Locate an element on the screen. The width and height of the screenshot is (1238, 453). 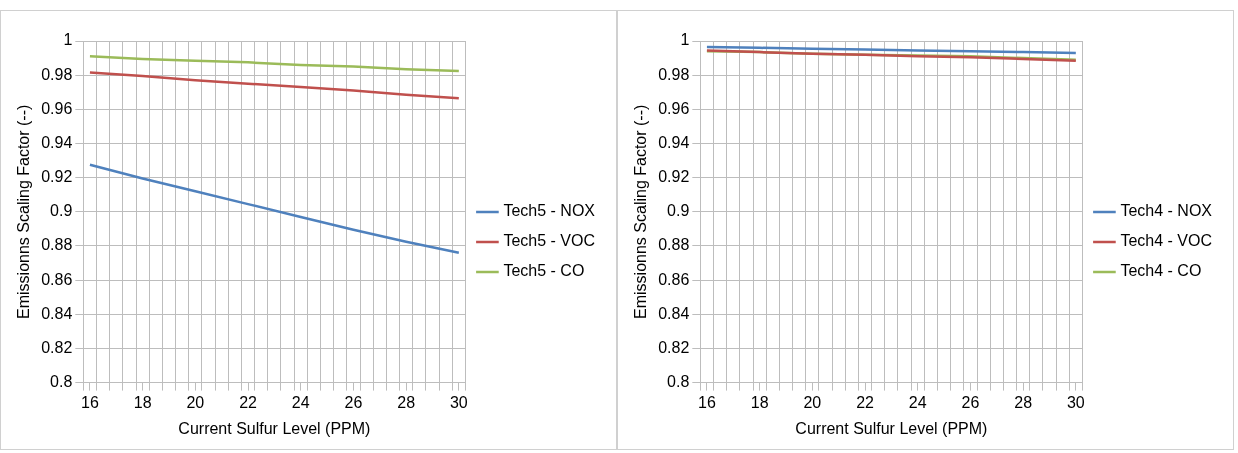
legend-label: Tech5 - CO is located at coordinates (544, 271).